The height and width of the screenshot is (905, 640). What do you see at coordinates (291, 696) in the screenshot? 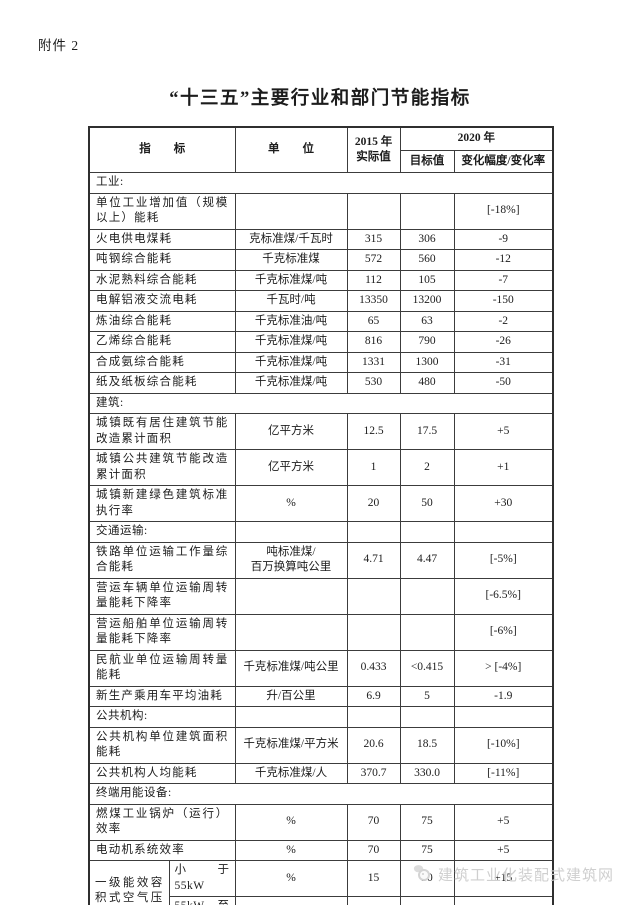
I see `unit-cell: 升/百公里` at bounding box center [291, 696].